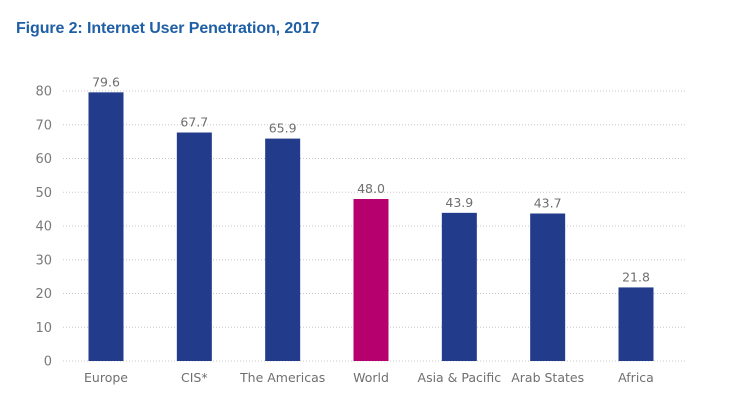  What do you see at coordinates (371, 188) in the screenshot?
I see `data-label: 48.0` at bounding box center [371, 188].